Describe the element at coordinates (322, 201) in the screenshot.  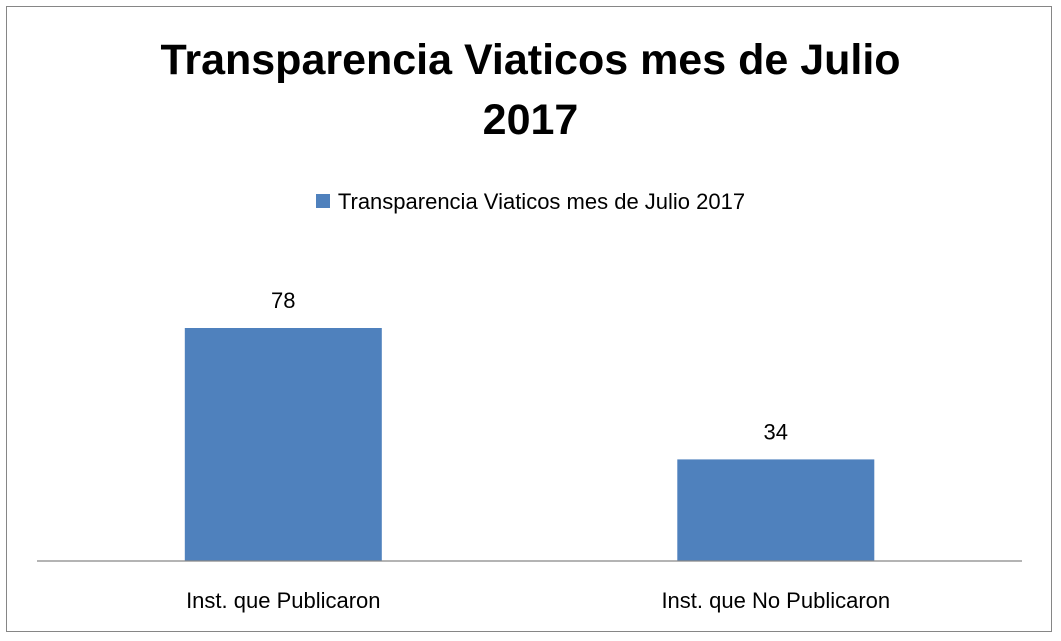
I see `legend-swatch` at that location.